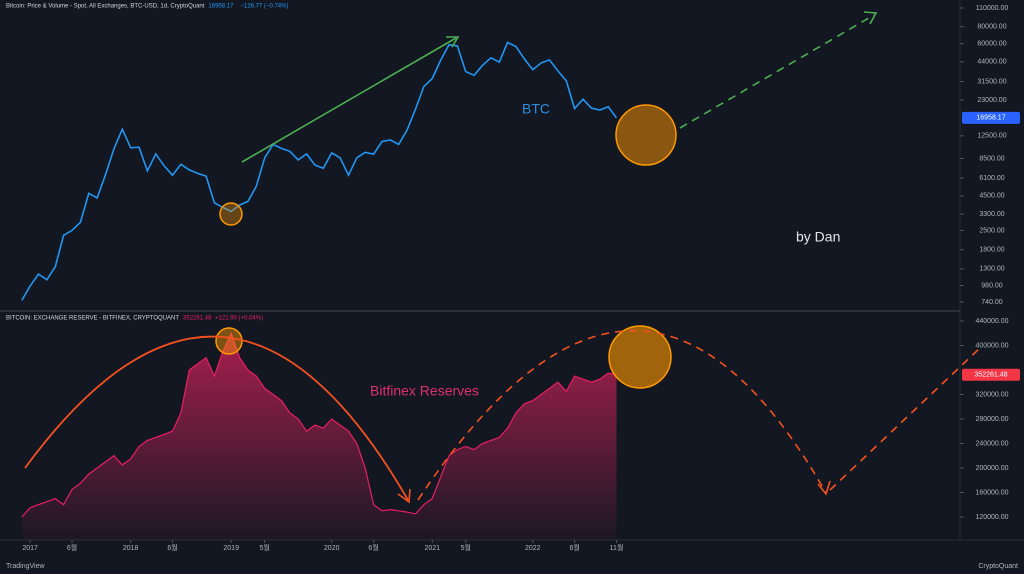 The image size is (1024, 574). What do you see at coordinates (332, 548) in the screenshot?
I see `x-tick-label: 2020` at bounding box center [332, 548].